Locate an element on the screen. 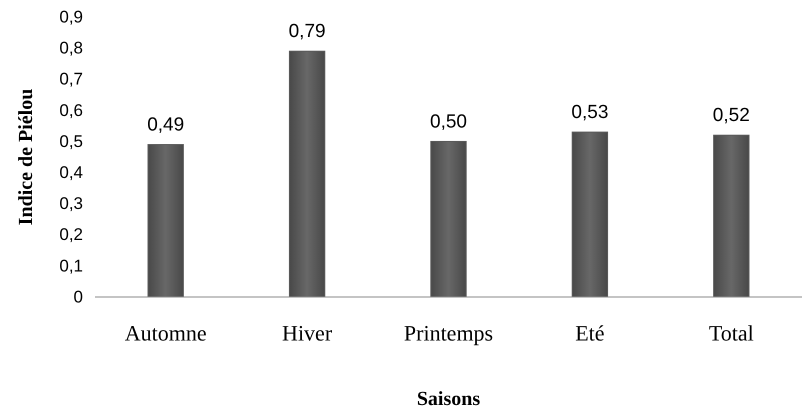 Image resolution: width=806 pixels, height=416 pixels. y-tick-label: 0,7 is located at coordinates (71, 79).